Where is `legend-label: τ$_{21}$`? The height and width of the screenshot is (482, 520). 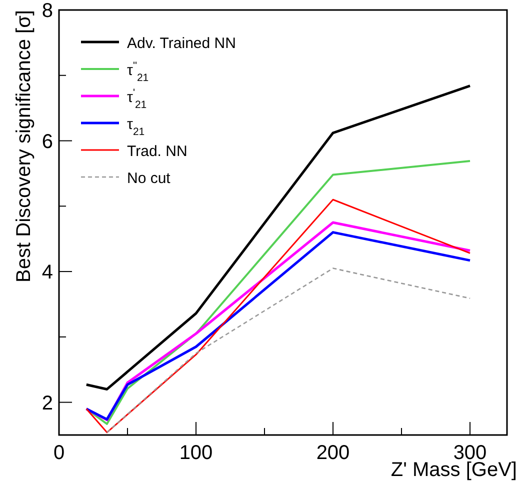
legend-label: τ$_{21}$ is located at coordinates (136, 127).